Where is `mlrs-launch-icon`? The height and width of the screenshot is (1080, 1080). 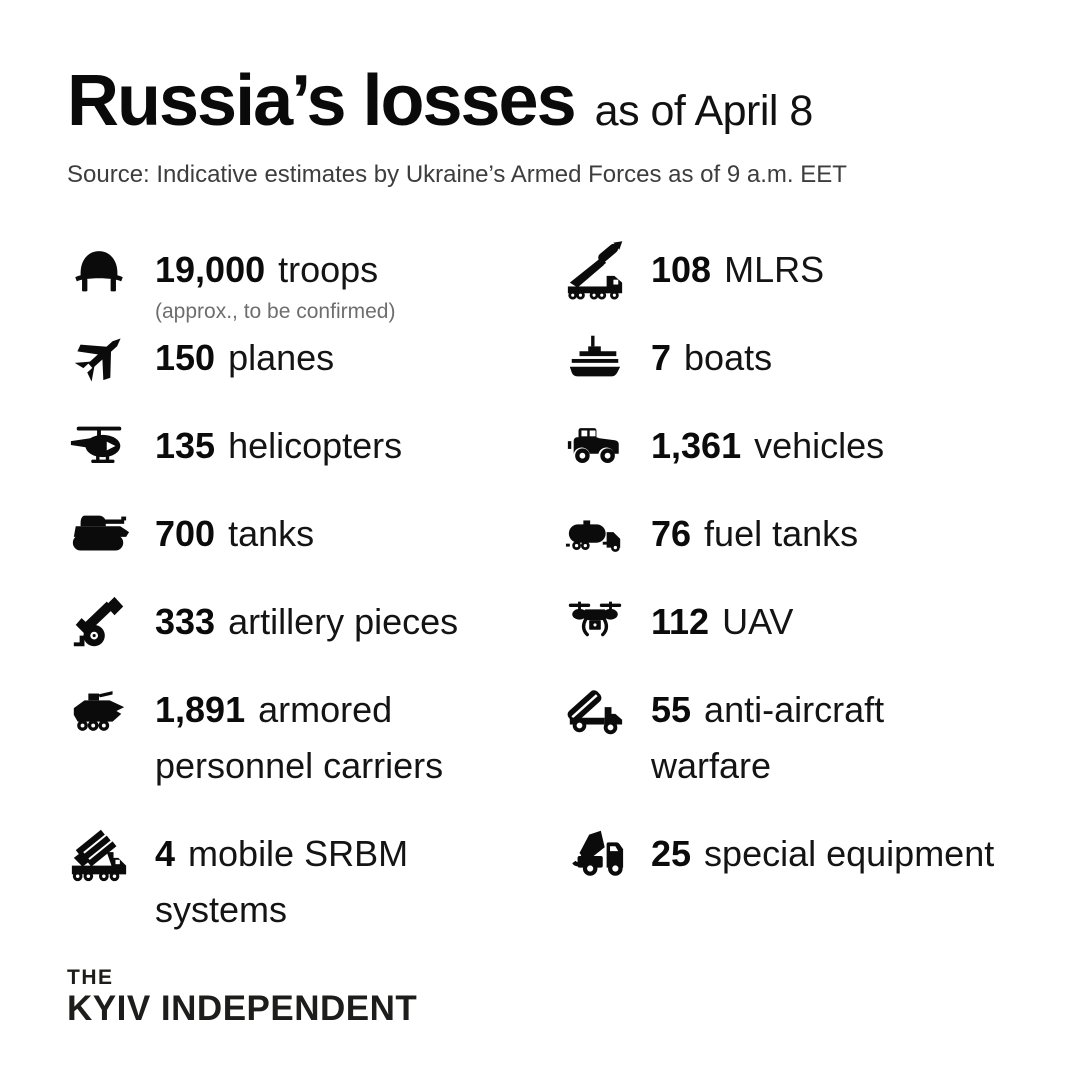 mlrs-launch-icon is located at coordinates (595, 270).